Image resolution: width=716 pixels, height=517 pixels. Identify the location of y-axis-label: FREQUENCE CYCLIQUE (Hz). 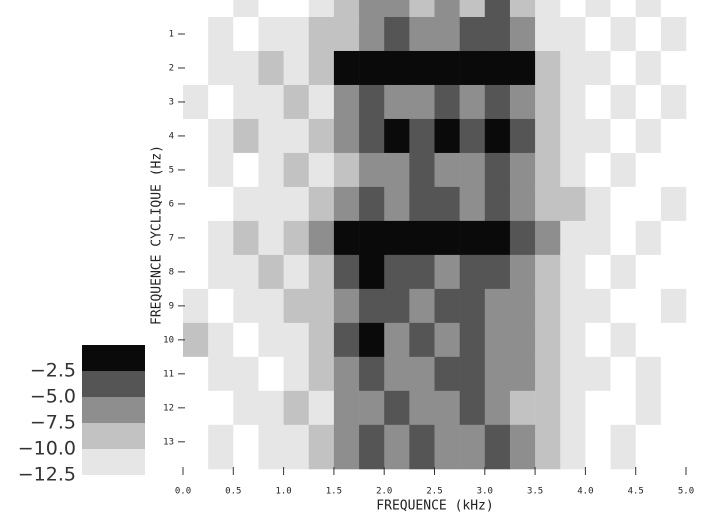
(157, 235).